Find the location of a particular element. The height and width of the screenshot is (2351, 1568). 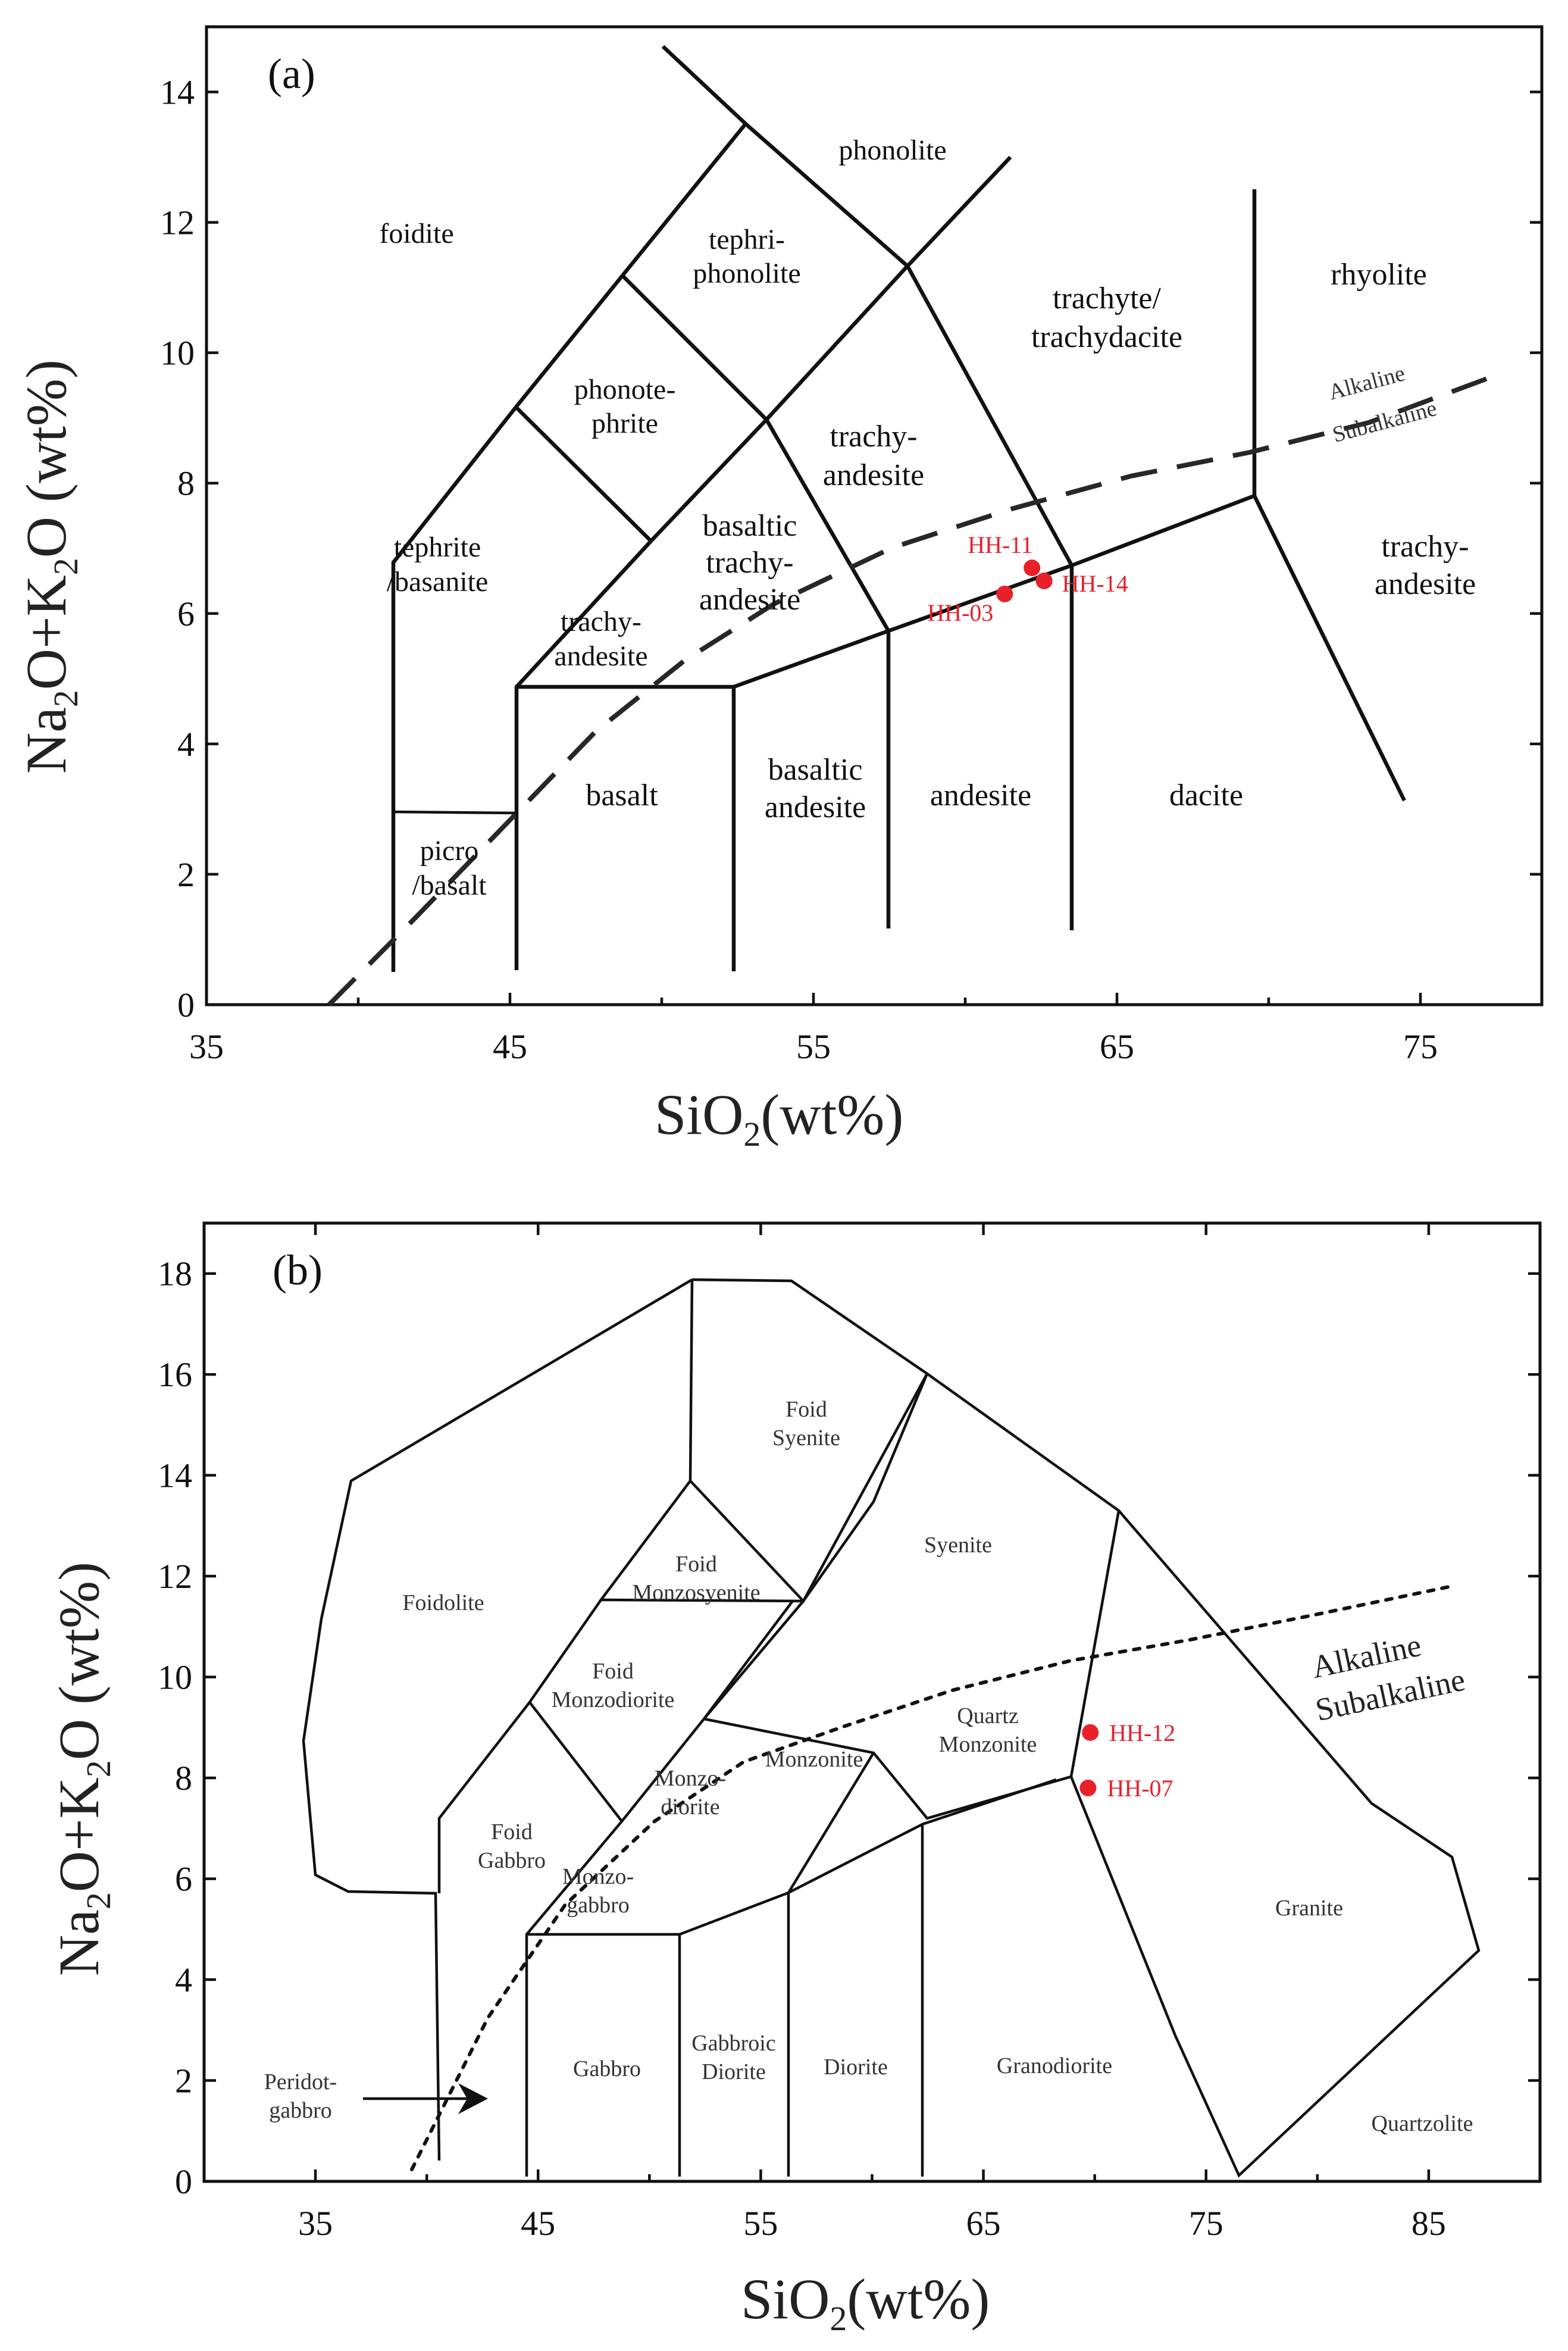

label-basaltic-trachyandesite: basaltic is located at coordinates (750, 526).